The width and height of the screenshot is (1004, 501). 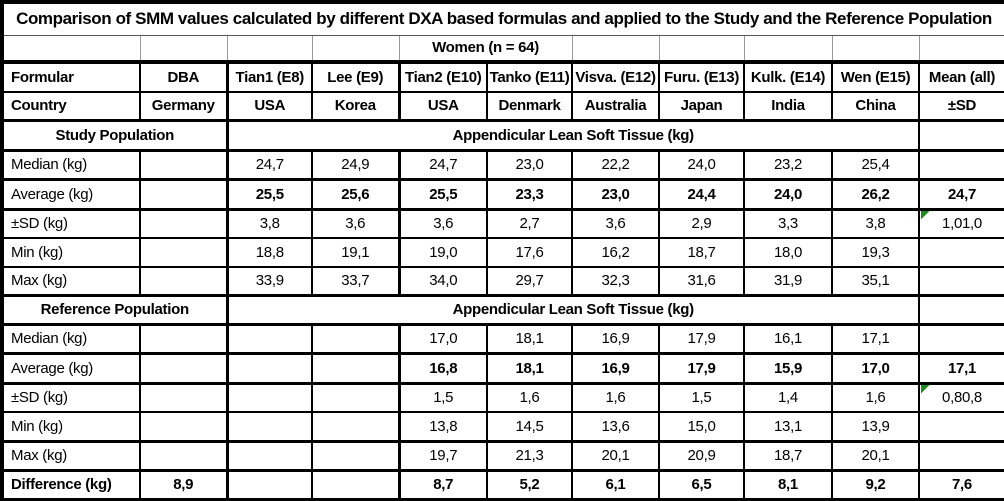 I want to click on country-cell: Germany, so click(x=183, y=106).